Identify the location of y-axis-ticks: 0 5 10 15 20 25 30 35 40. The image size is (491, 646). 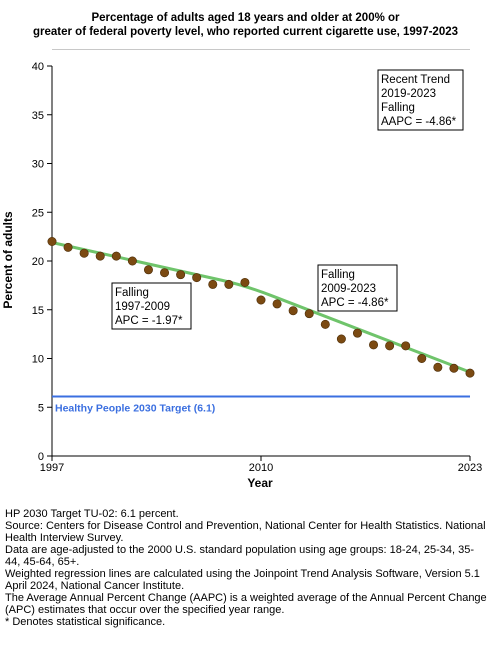
(42, 262).